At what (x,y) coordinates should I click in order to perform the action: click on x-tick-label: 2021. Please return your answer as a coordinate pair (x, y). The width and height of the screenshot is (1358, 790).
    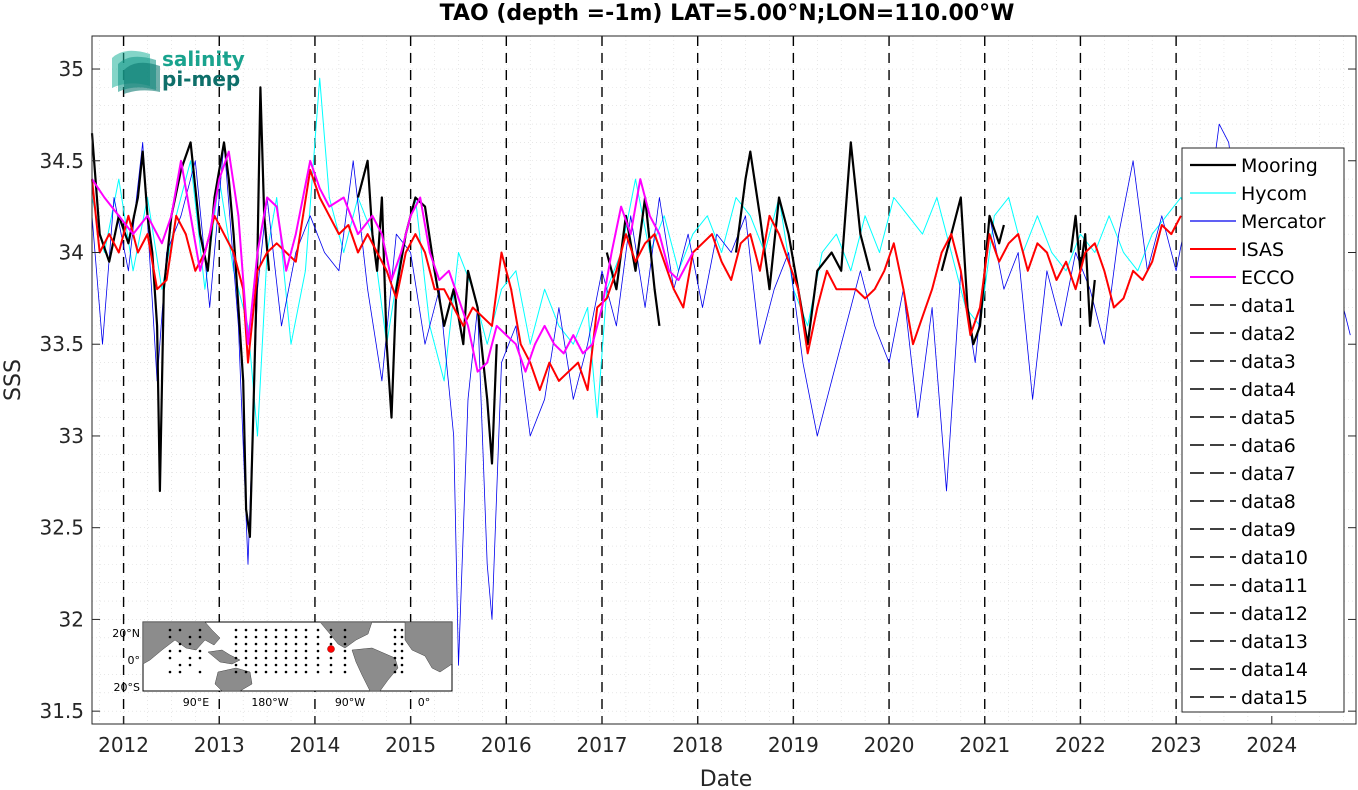
    Looking at the image, I should click on (984, 745).